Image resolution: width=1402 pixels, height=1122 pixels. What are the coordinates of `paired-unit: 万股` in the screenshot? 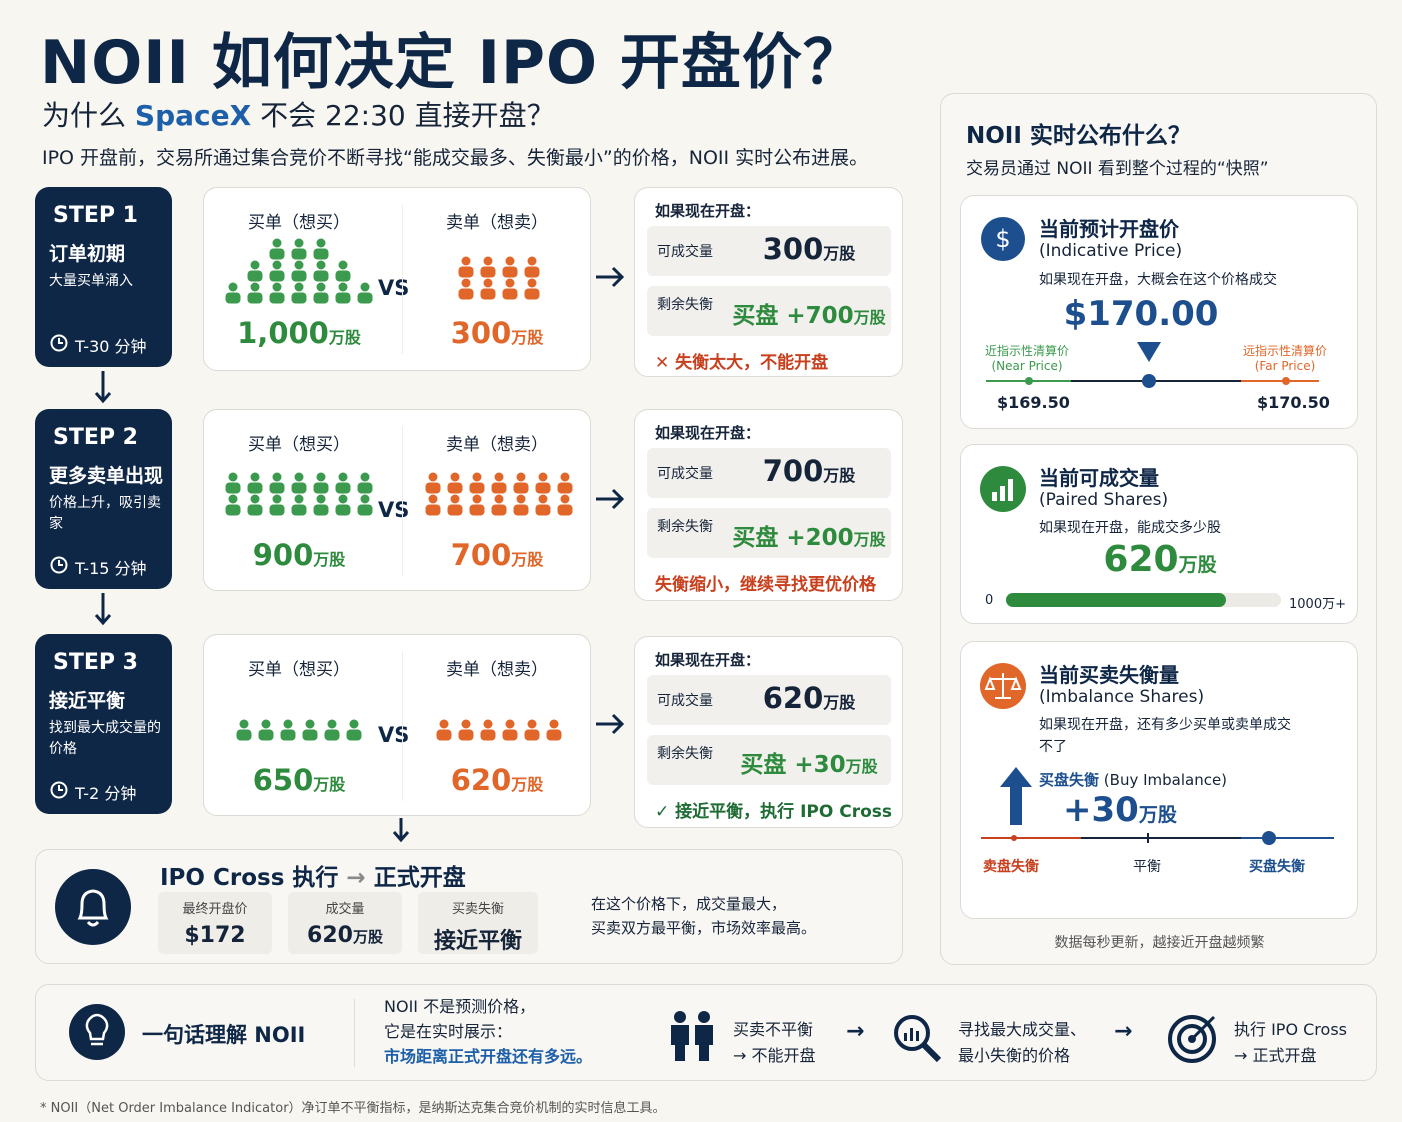 It's located at (839, 253).